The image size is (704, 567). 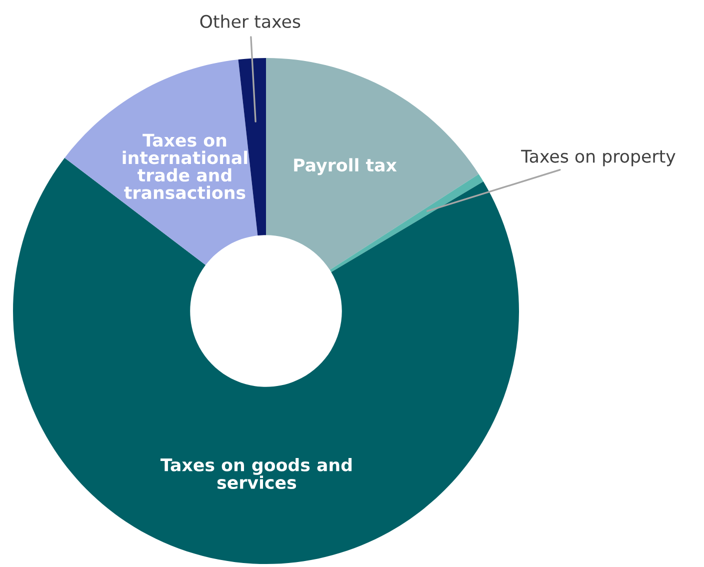 I want to click on slice-label: Taxes on property, so click(x=598, y=158).